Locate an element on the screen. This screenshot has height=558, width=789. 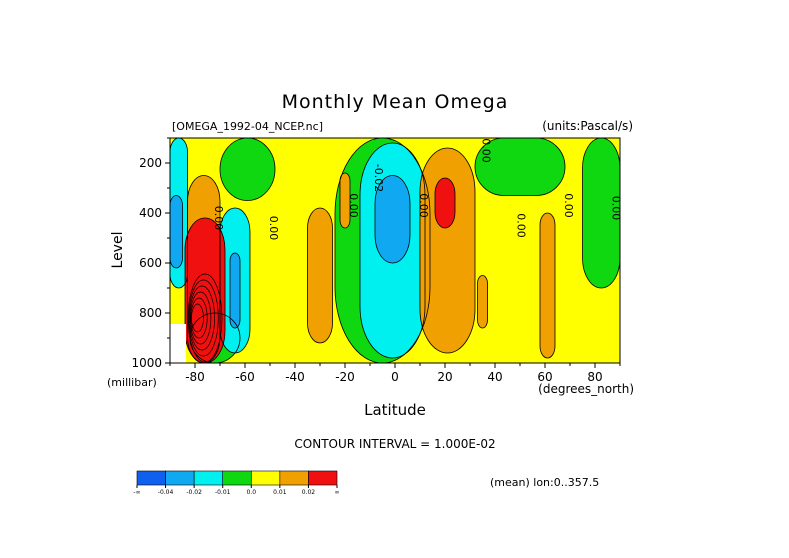
x-tick-label-6: 40 is located at coordinates (494, 377).